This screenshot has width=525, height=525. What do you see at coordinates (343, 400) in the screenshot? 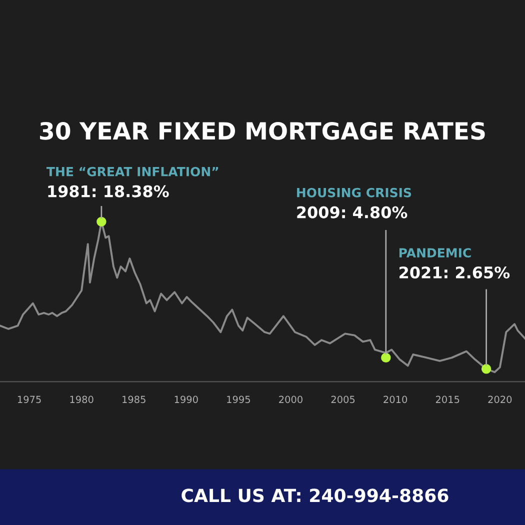
I see `x-tick-label: 2005` at bounding box center [343, 400].